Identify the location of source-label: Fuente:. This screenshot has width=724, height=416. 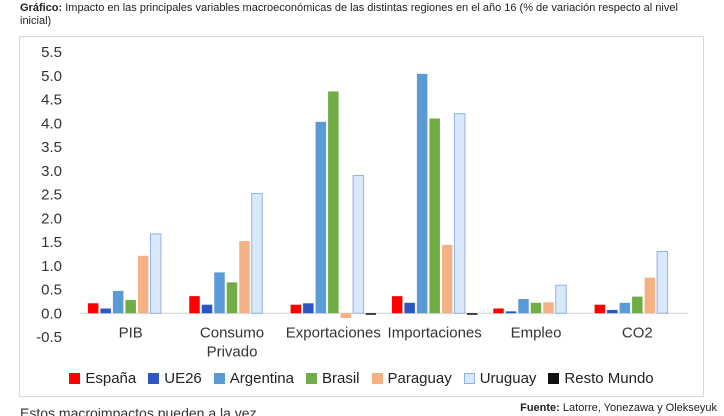
(540, 408).